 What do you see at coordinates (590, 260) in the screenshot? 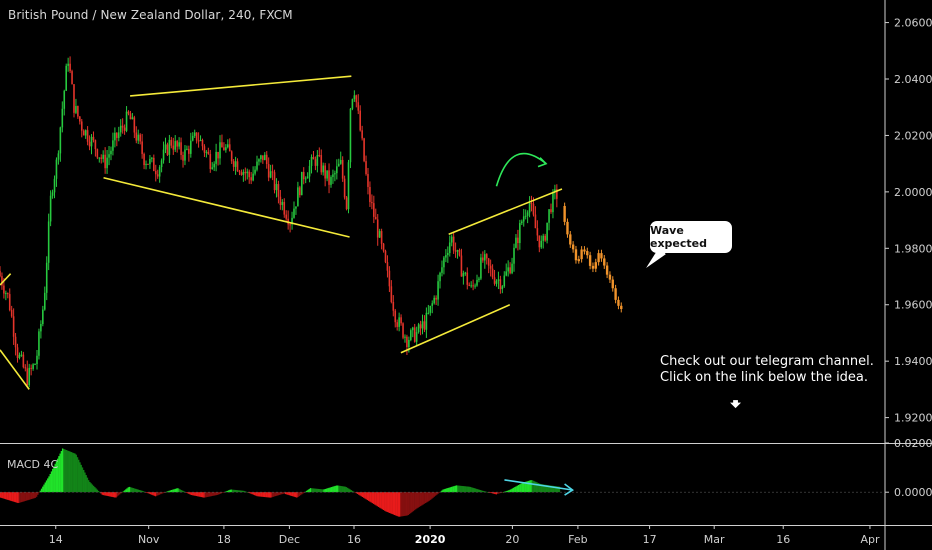
I see `projection-candle-body` at bounding box center [590, 260].